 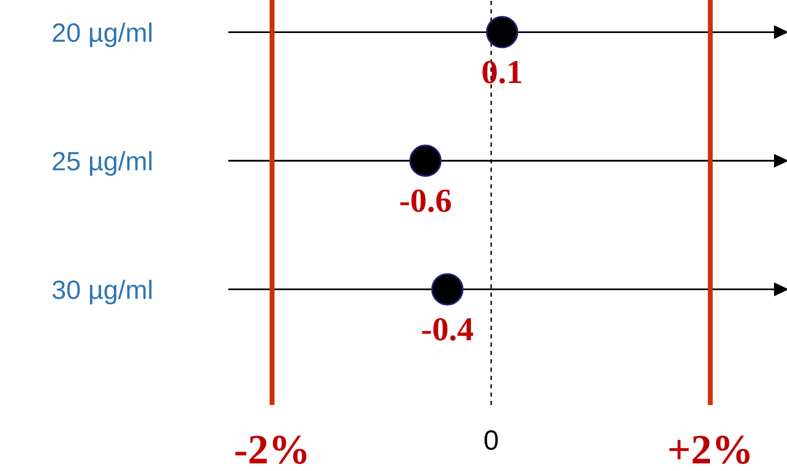 I want to click on data-label: -0.6, so click(x=425, y=200).